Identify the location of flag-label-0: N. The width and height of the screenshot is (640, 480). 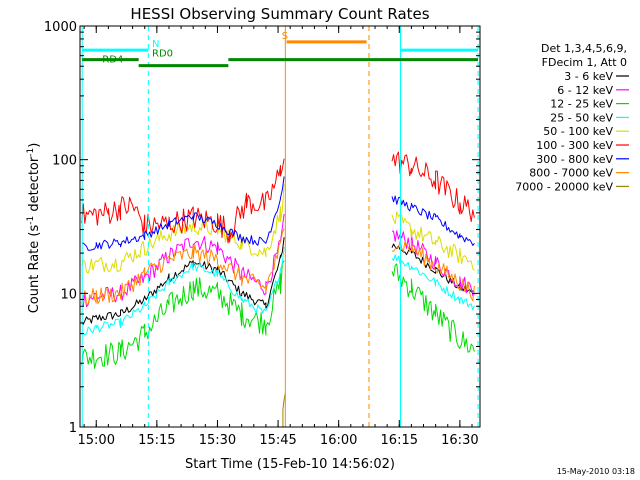
(155, 44).